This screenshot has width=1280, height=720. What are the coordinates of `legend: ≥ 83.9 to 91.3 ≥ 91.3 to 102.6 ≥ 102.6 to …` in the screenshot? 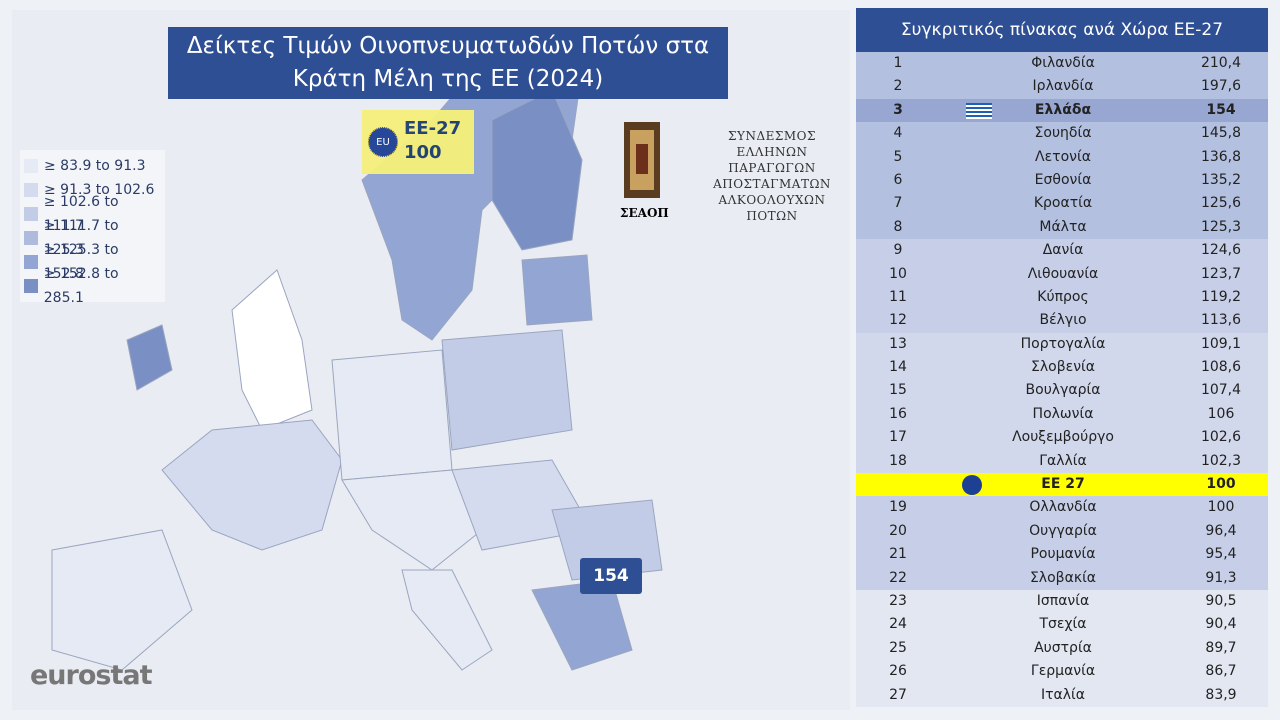 It's located at (92, 228).